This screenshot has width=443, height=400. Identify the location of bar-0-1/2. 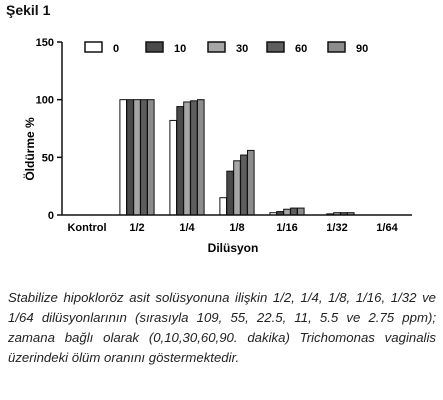
(123, 157).